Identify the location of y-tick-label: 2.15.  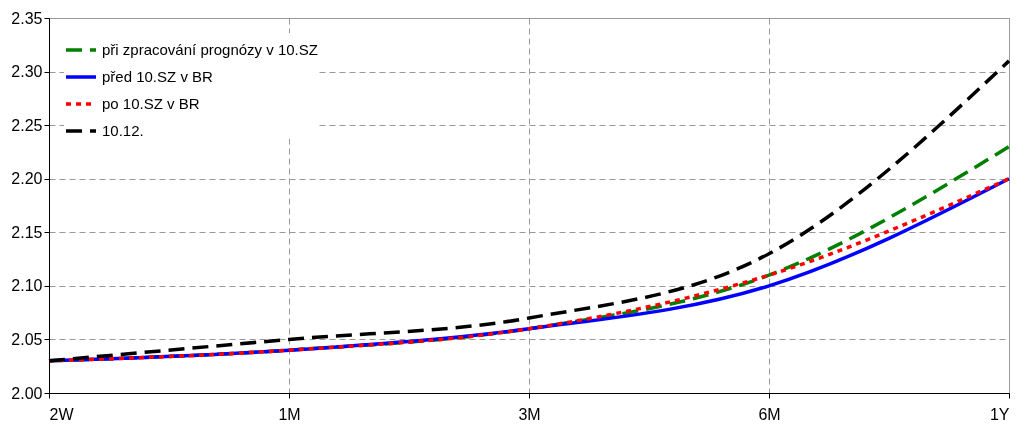
(27, 232).